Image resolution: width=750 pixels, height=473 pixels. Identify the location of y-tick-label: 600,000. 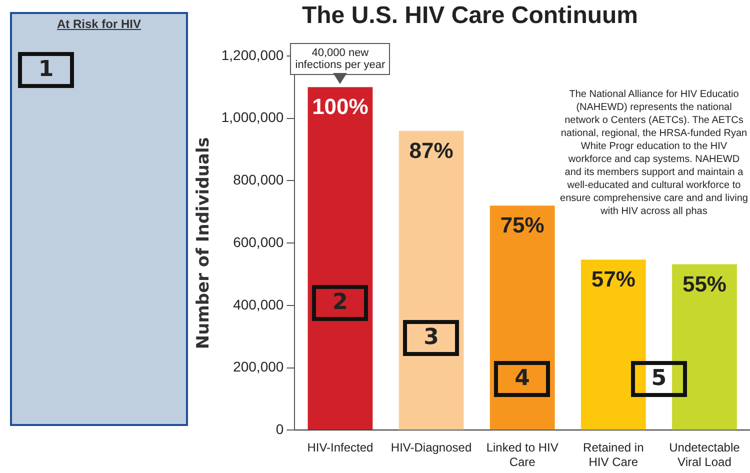
(258, 242).